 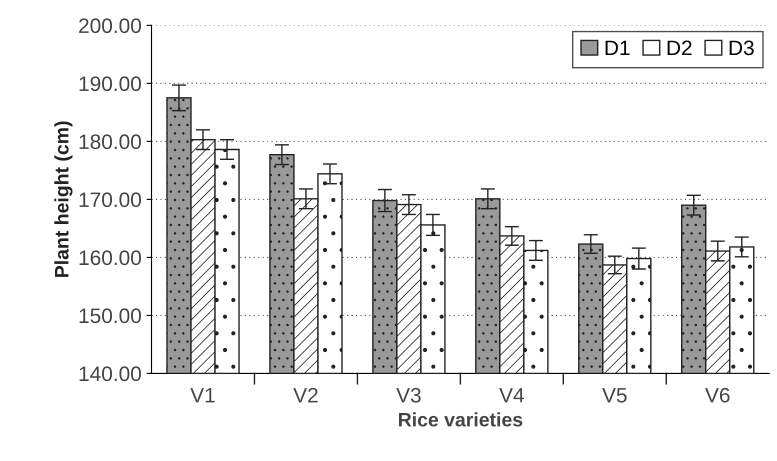 I want to click on x-tick-label: V4, so click(x=511, y=395).